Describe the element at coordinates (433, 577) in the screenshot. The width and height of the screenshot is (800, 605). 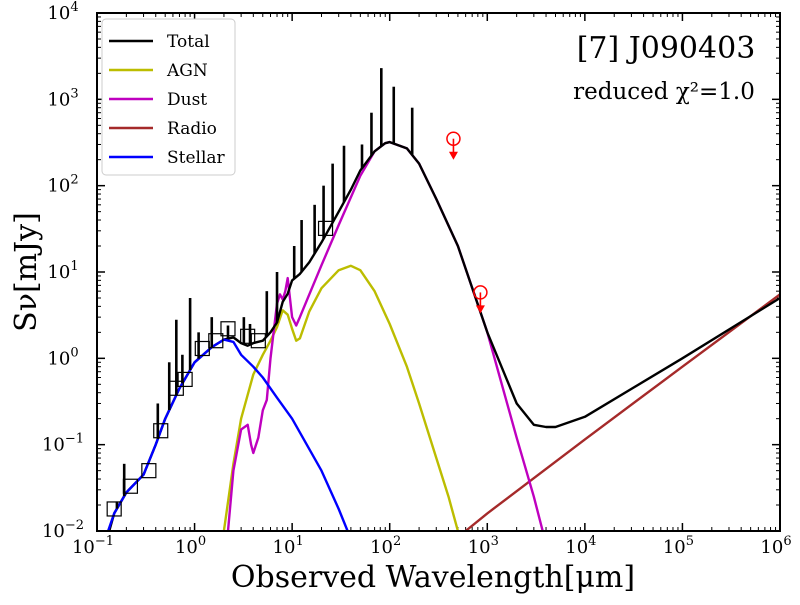
I see `x-axis-label: Observed Wavelength[μm]` at that location.